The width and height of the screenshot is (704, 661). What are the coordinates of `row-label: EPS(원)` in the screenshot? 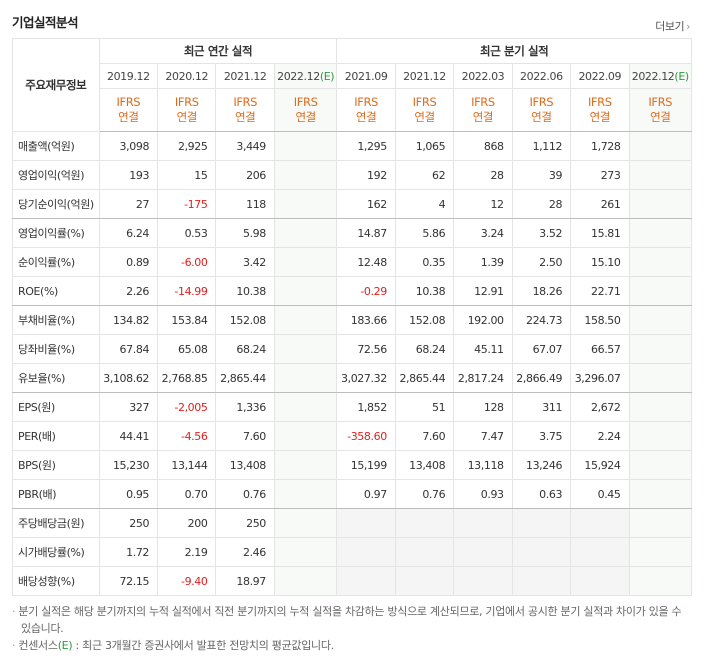 It's located at (56, 407).